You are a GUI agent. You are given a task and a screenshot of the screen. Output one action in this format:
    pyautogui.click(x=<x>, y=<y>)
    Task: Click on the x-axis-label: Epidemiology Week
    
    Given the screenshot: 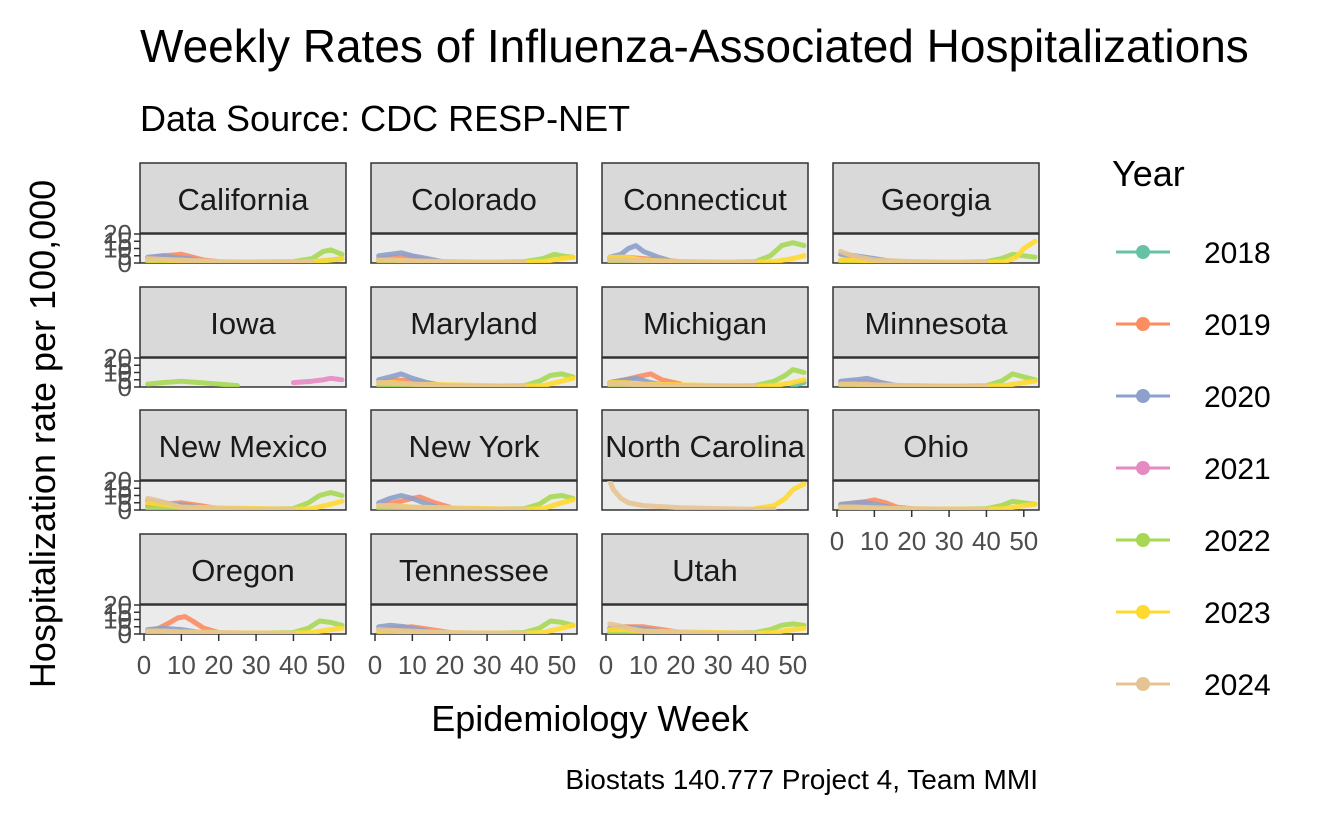 What is the action you would take?
    pyautogui.click(x=590, y=718)
    